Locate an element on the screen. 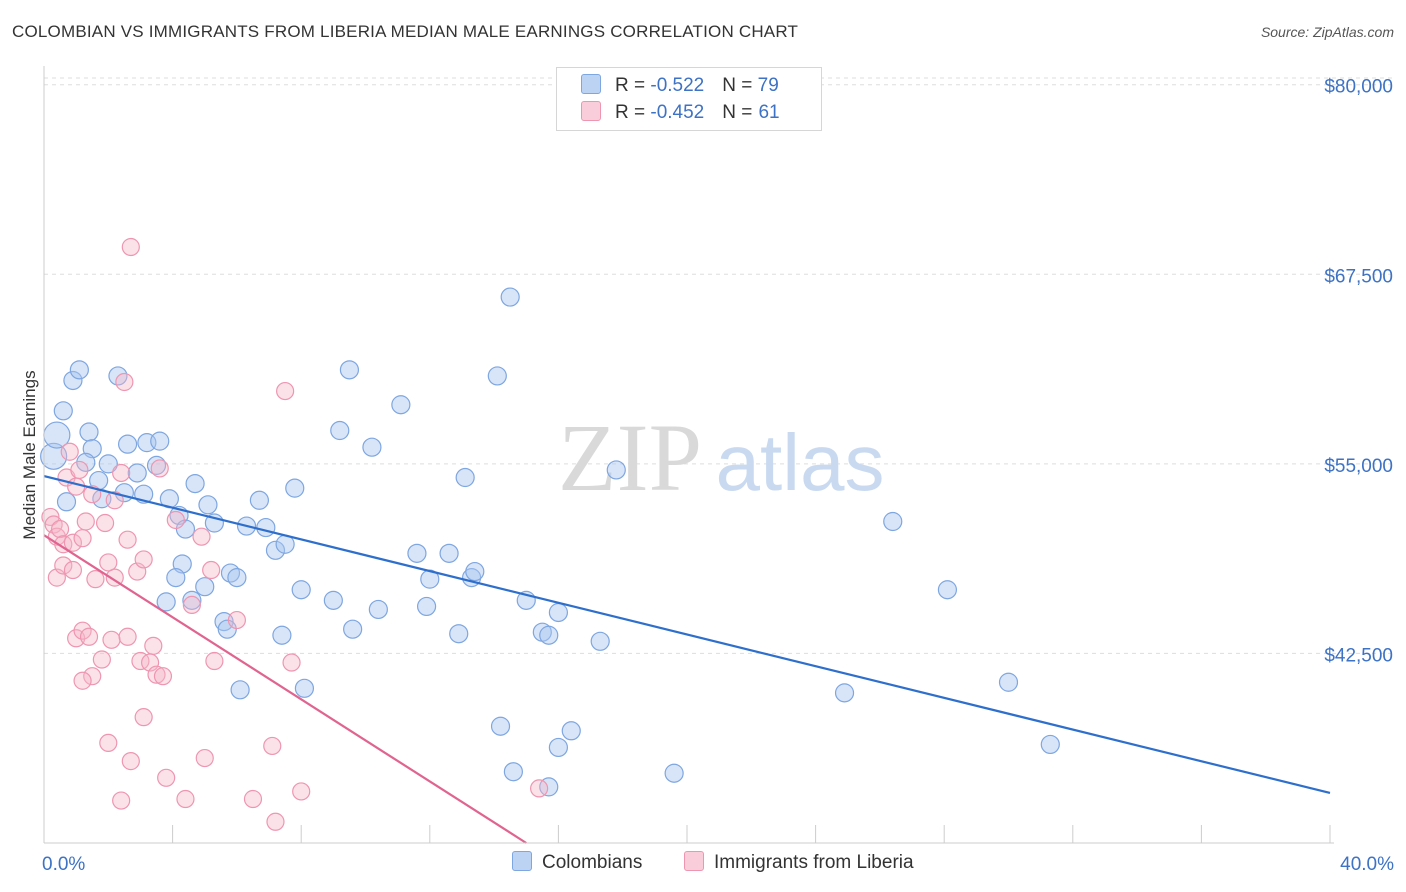  r-value: -0.452 is located at coordinates (677, 112).